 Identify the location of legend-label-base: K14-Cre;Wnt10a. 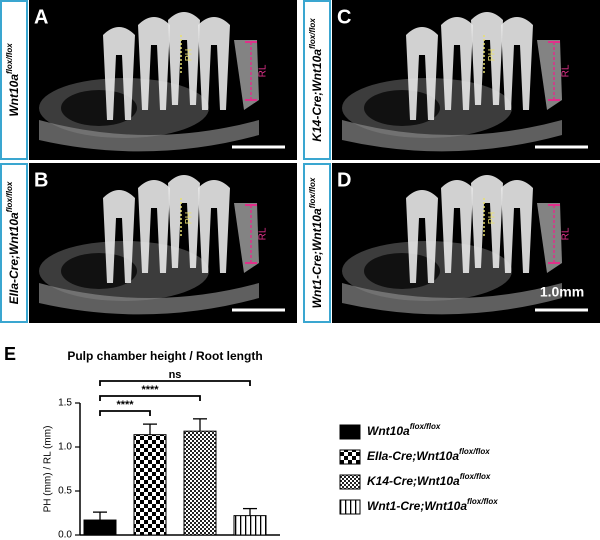
(413, 481).